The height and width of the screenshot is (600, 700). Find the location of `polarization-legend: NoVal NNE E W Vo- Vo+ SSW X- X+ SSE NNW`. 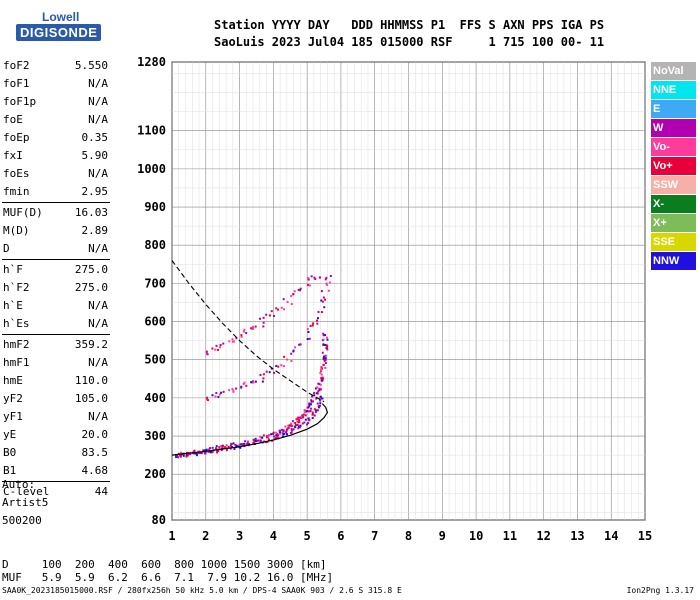

polarization-legend: NoVal NNE E W Vo- Vo+ SSW X- X+ SSE NNW is located at coordinates (673, 166).